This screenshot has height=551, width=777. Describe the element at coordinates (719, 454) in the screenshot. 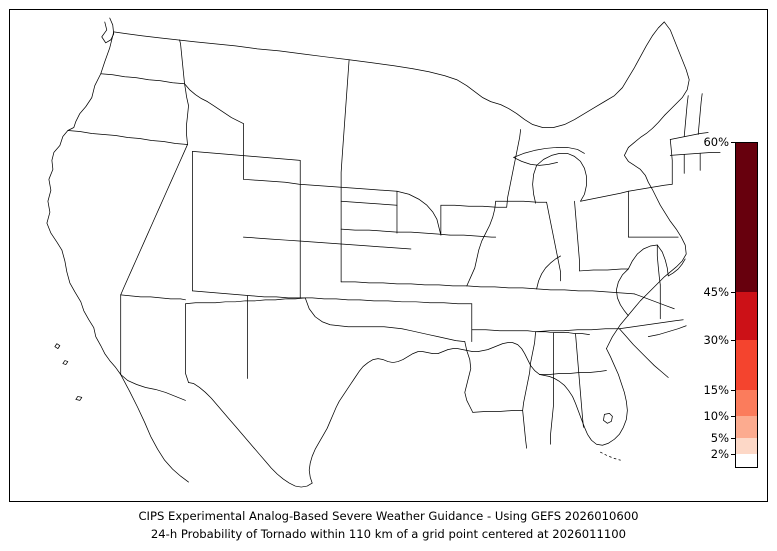

I see `colorbar-tick-label: 2%` at that location.